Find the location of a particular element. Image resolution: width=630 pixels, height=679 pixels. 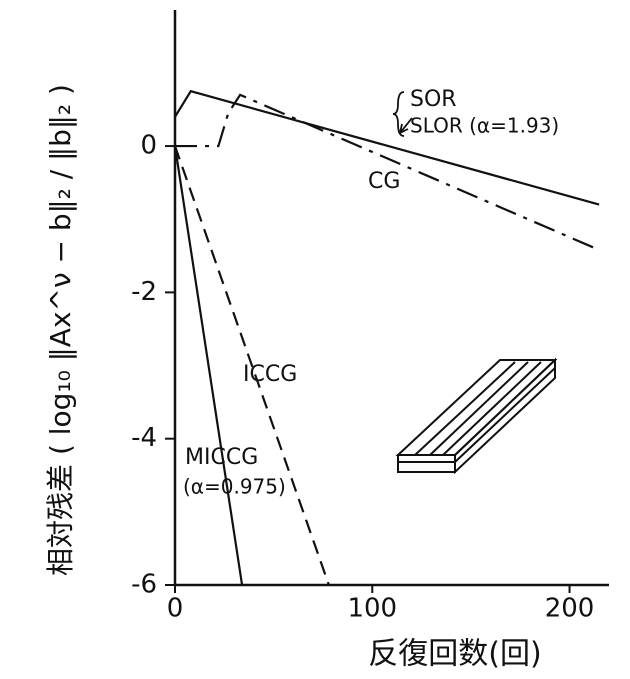

series-label: MICCG is located at coordinates (221, 457).